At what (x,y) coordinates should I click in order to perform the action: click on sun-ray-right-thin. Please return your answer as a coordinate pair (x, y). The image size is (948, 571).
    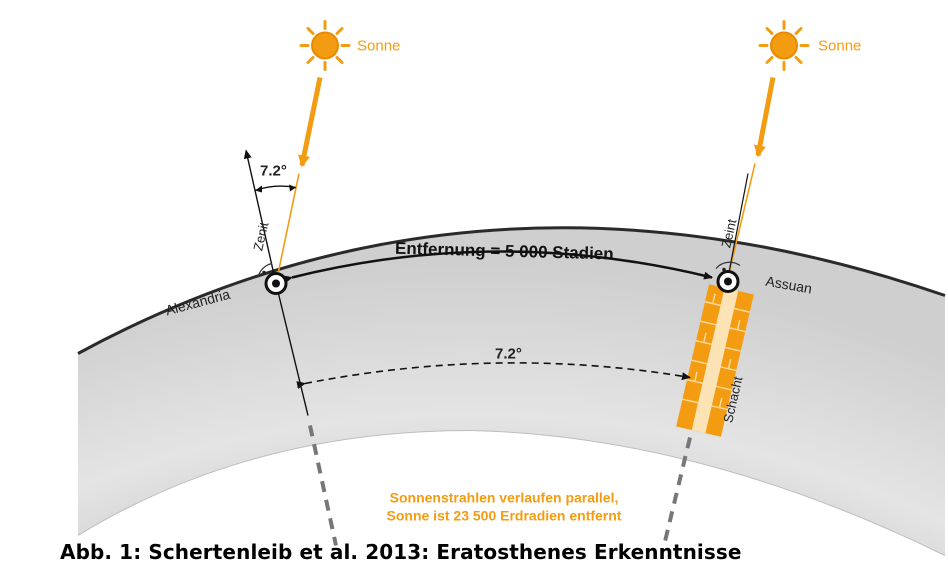
    Looking at the image, I should click on (741, 220).